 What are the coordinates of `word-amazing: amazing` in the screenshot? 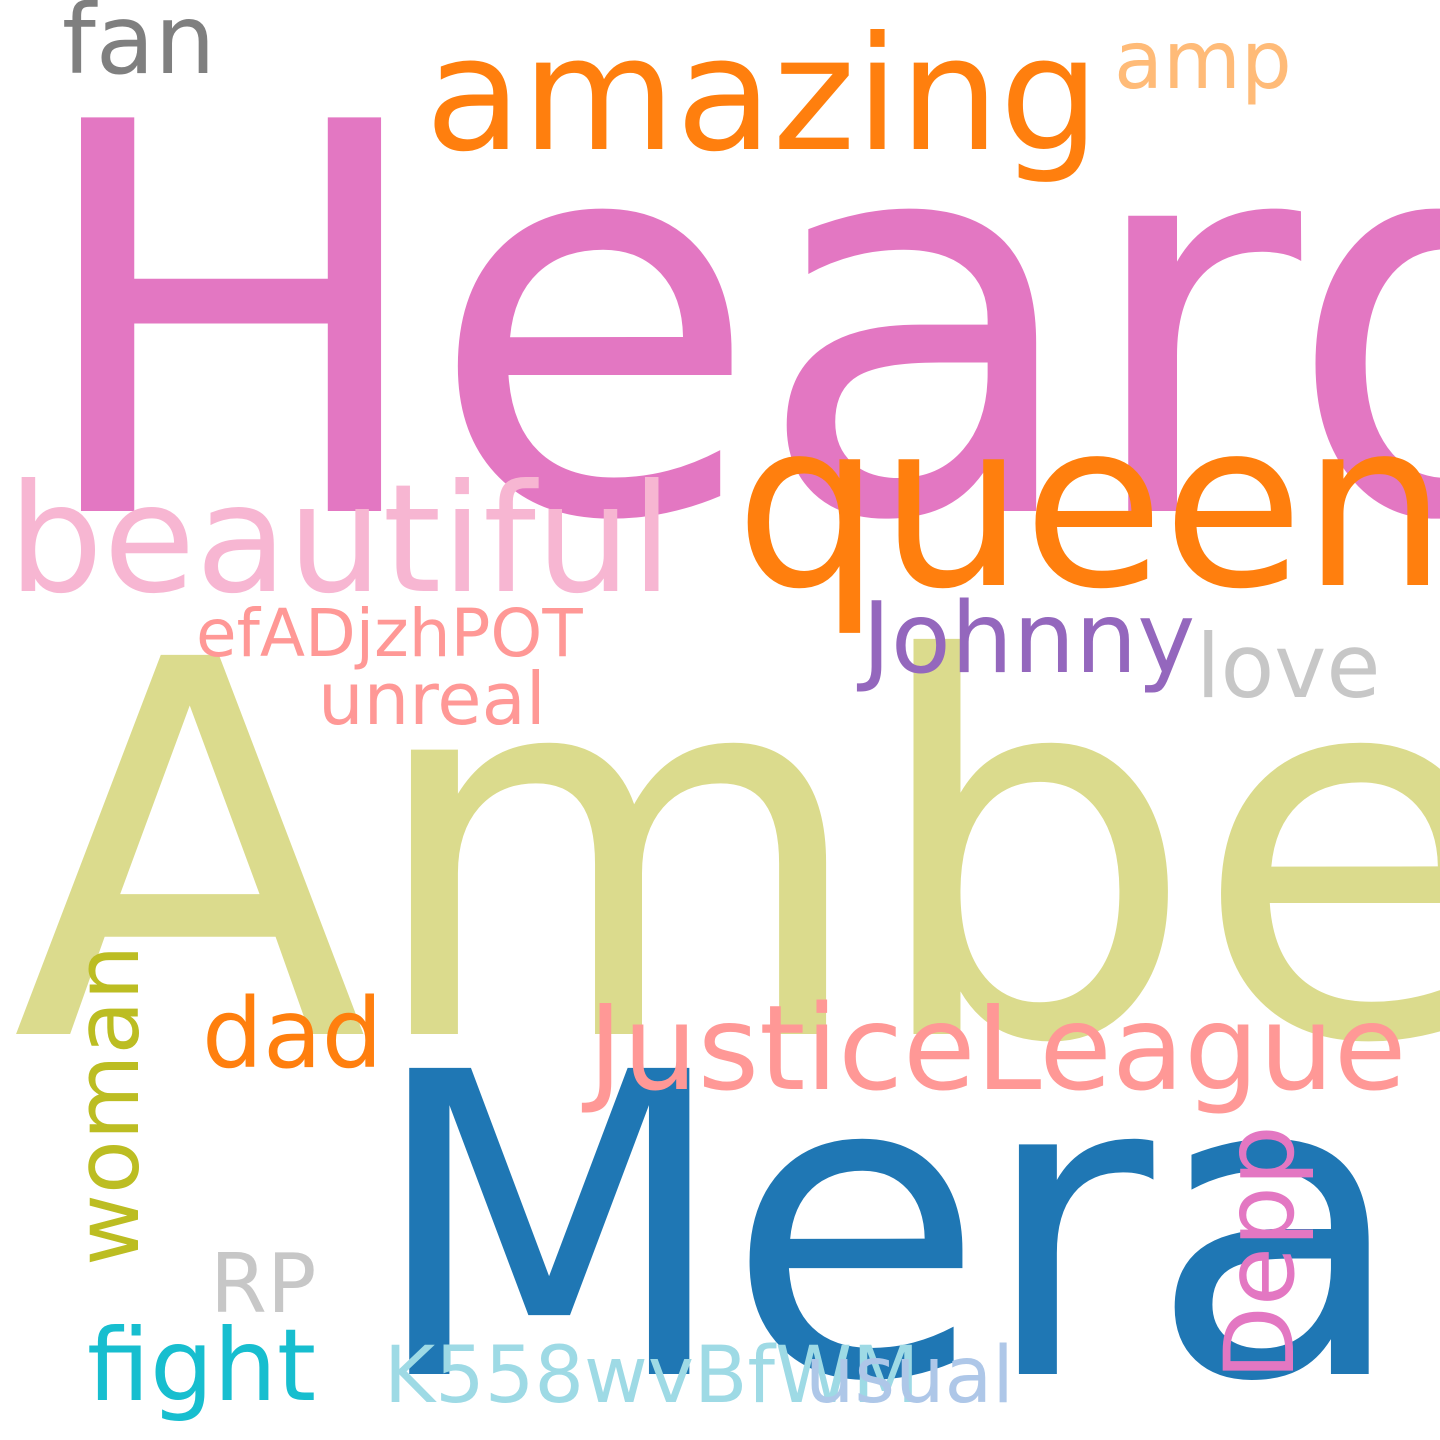 It's located at (762, 95).